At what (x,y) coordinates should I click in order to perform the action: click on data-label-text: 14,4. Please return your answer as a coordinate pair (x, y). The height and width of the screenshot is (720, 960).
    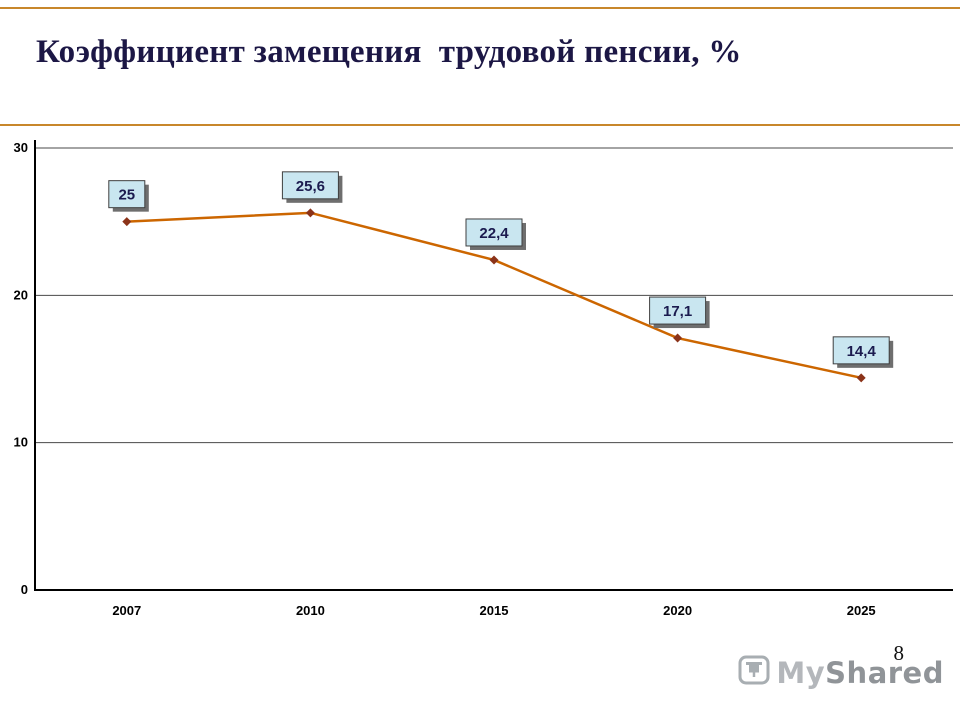
    Looking at the image, I should click on (862, 351).